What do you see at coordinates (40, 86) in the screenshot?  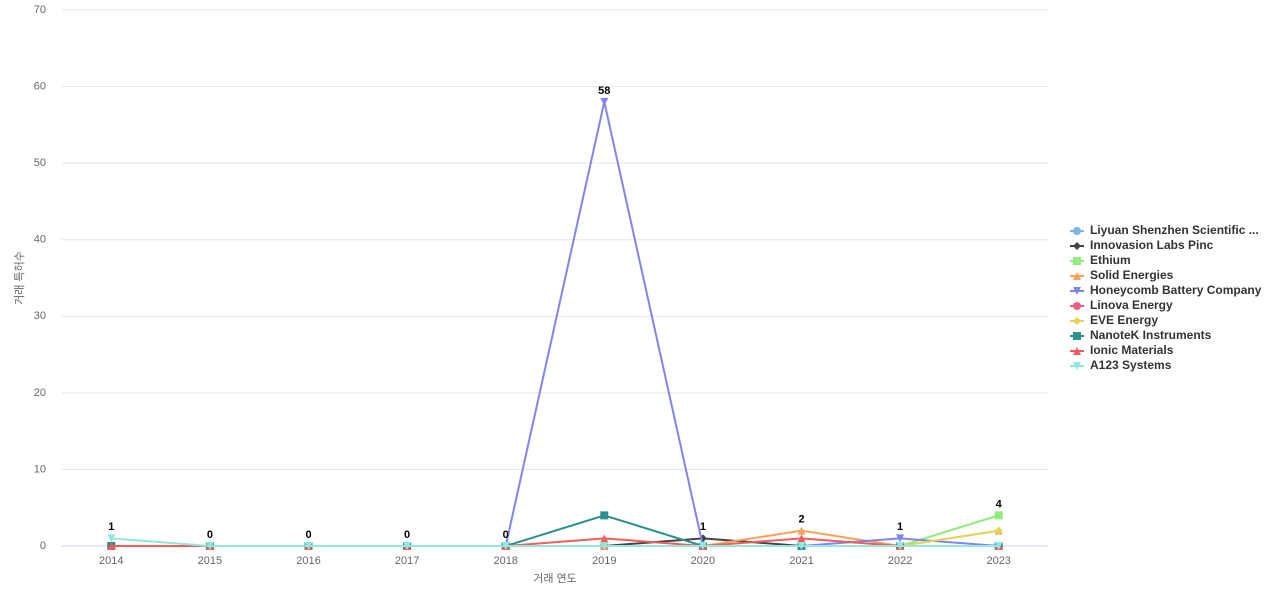 I see `y-tick-label: 60` at bounding box center [40, 86].